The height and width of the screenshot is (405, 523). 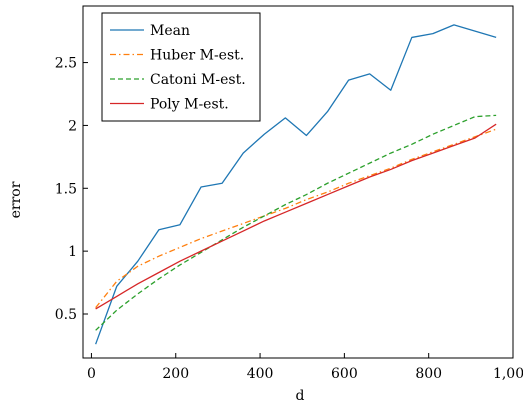 I want to click on x-tick-label: 600, so click(x=344, y=374).